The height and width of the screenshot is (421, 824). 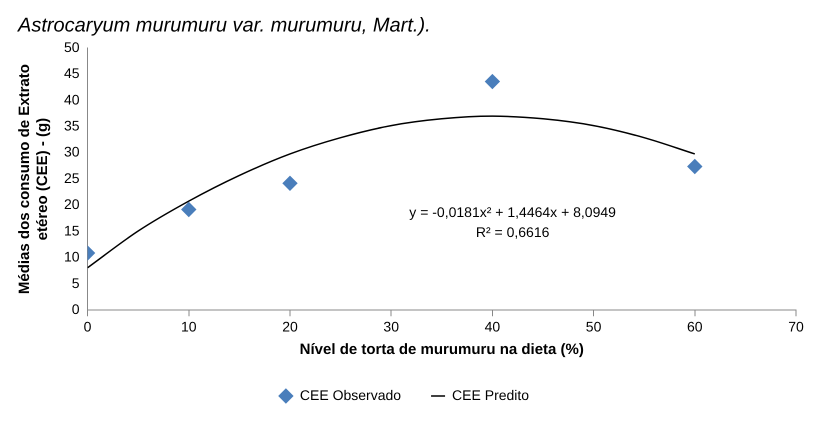 I want to click on x-tick-label: 0, so click(x=88, y=326).